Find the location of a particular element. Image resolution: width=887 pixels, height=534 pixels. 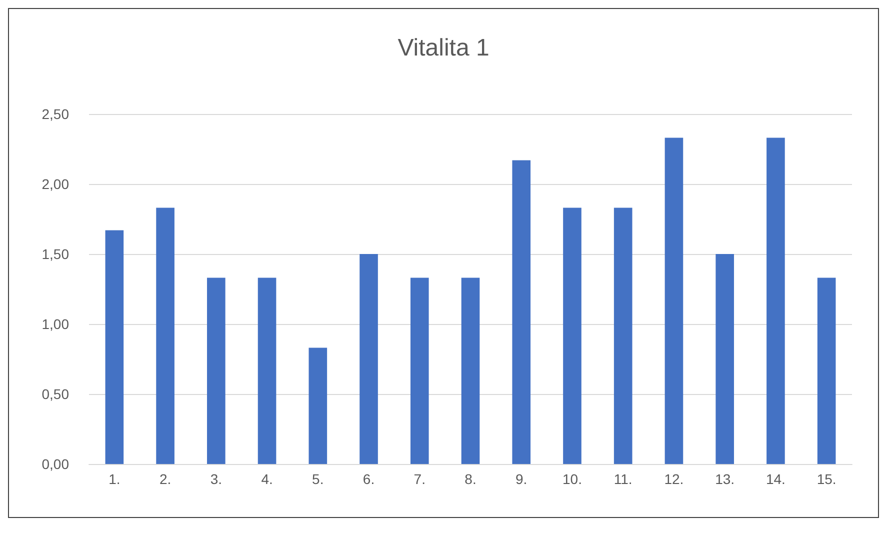

x-tick-label: 7. is located at coordinates (420, 479).